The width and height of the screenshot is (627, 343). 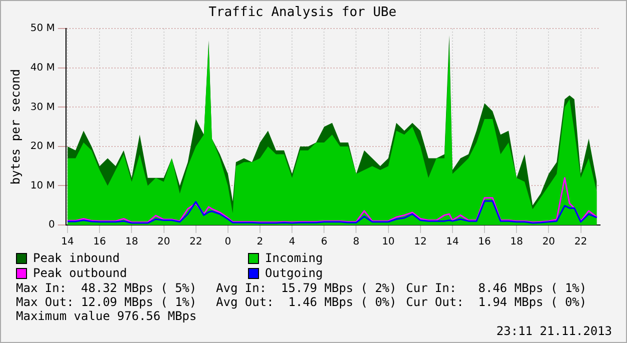 What do you see at coordinates (294, 273) in the screenshot?
I see `legend-label: Outgoing` at bounding box center [294, 273].